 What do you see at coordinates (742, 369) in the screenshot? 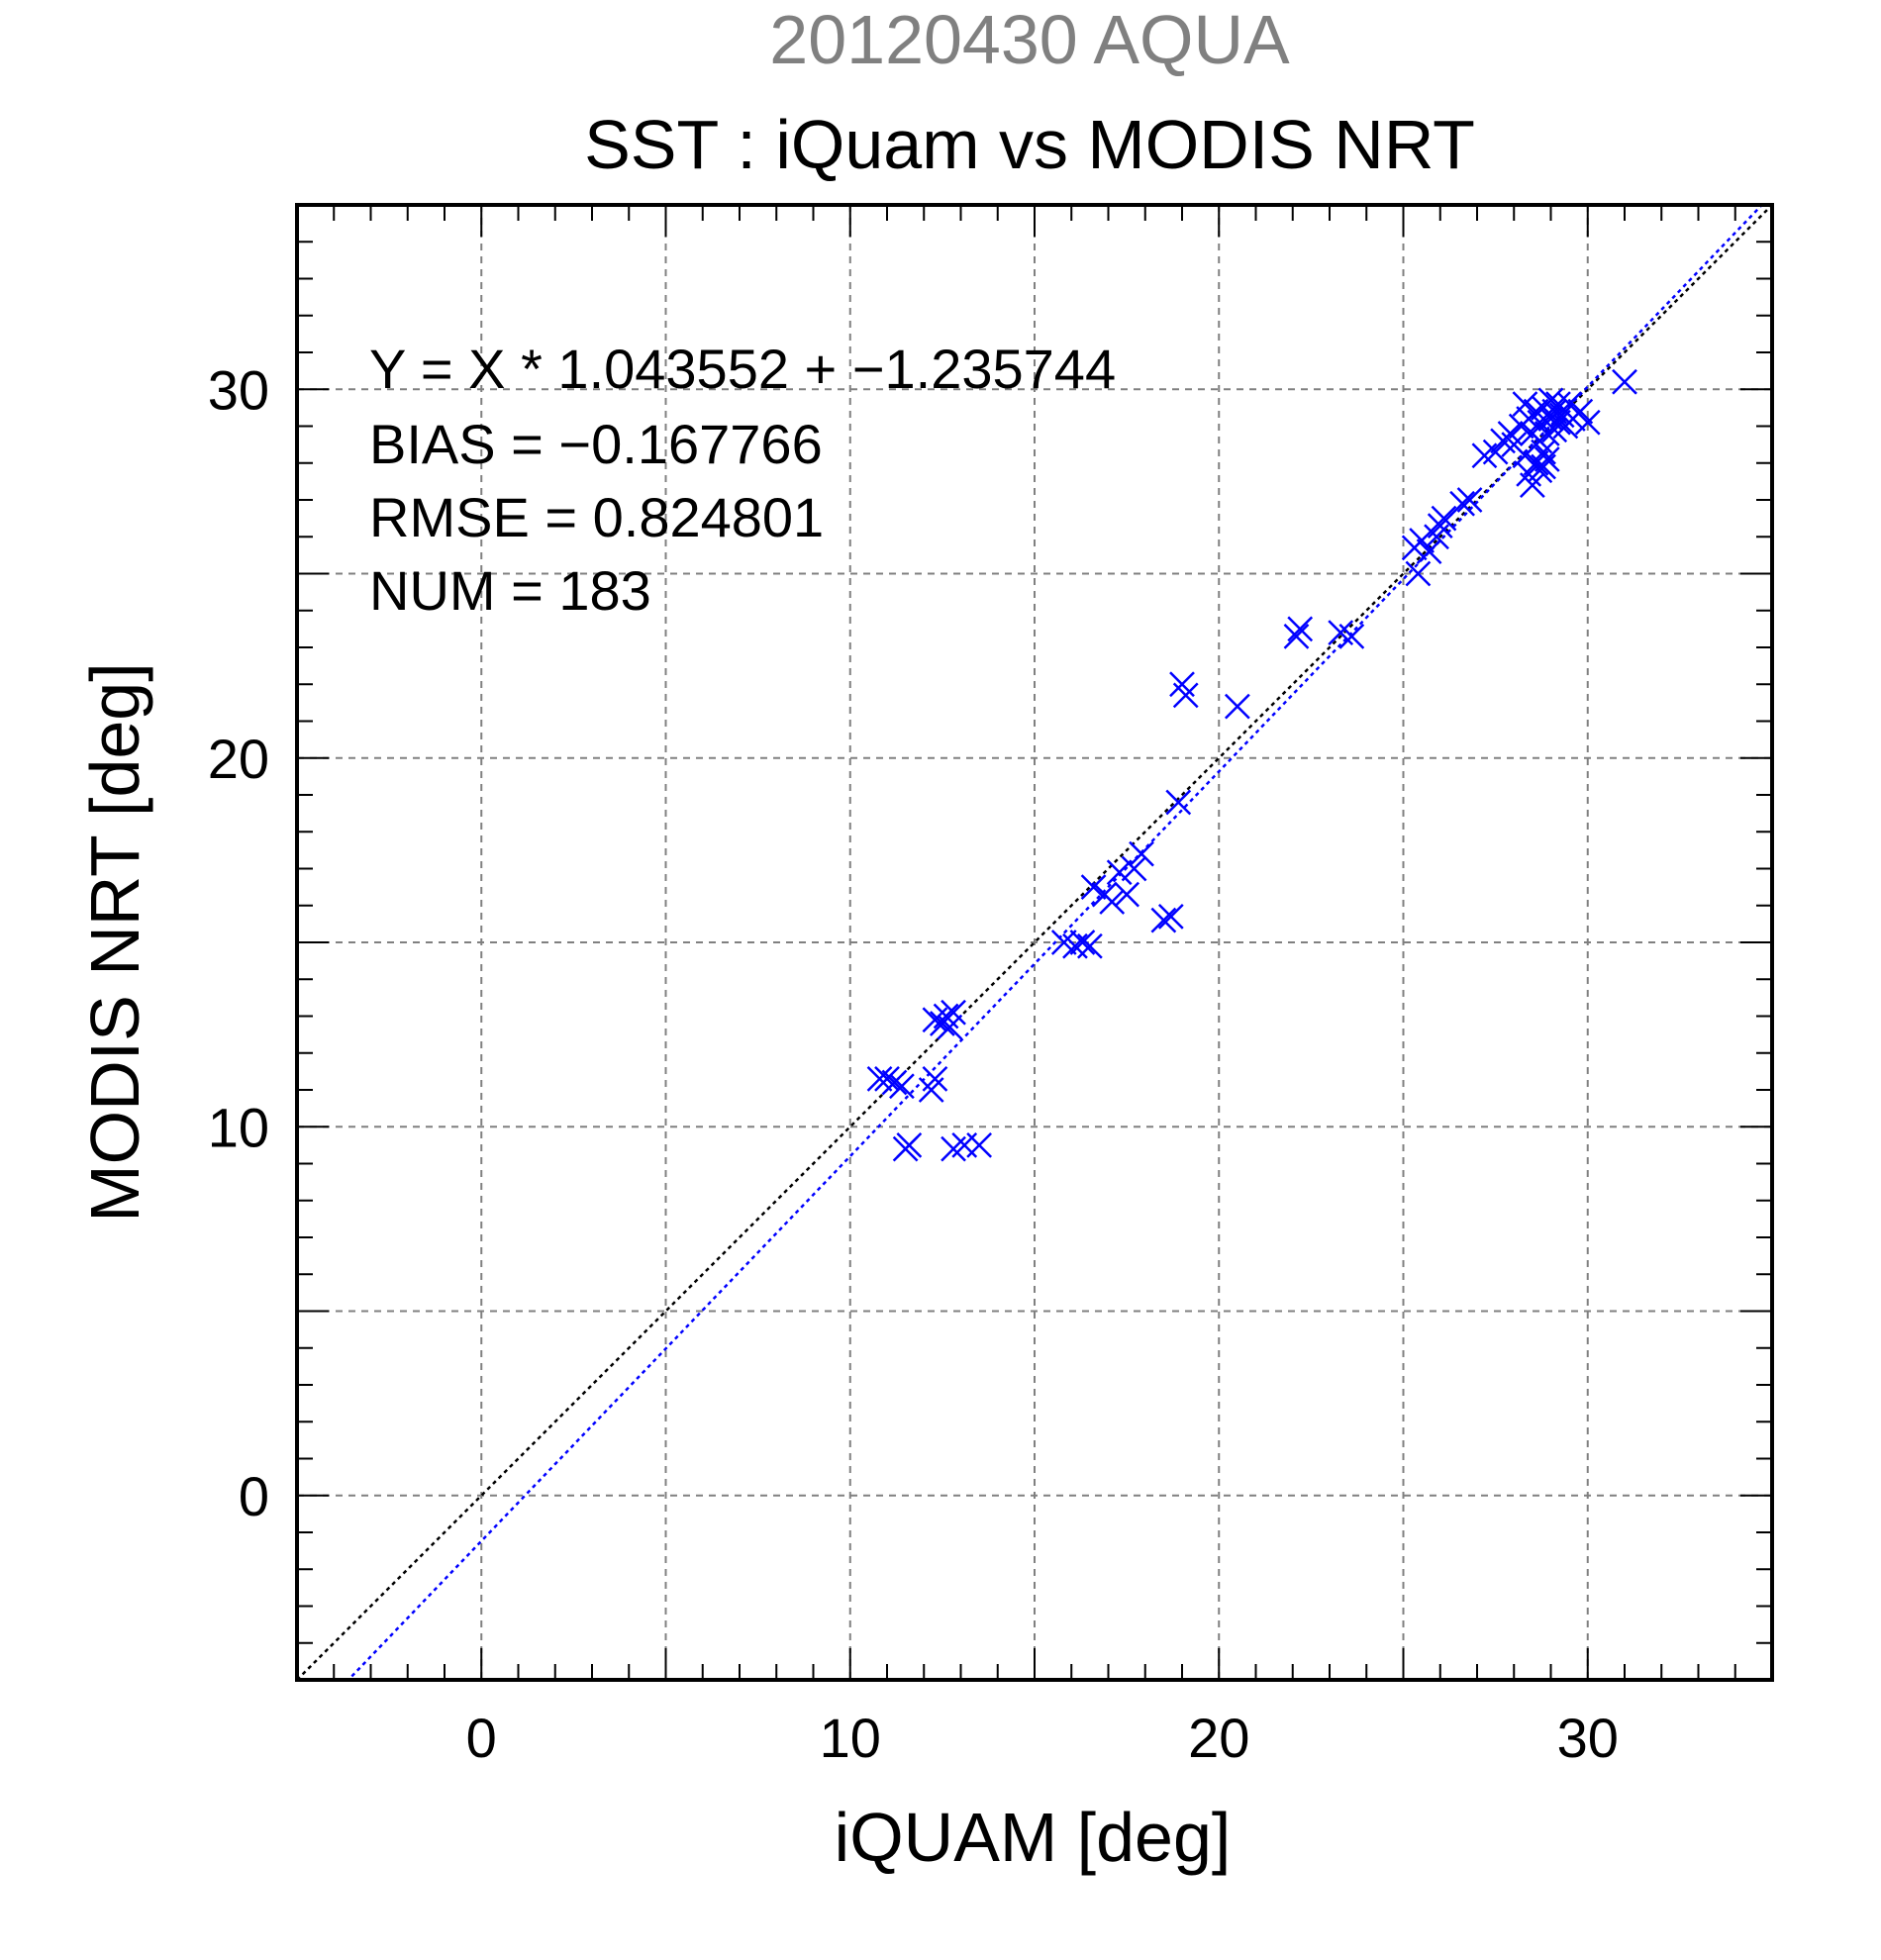
I see `regression-equation: Y = X * 1.043552 + −1.235744` at bounding box center [742, 369].